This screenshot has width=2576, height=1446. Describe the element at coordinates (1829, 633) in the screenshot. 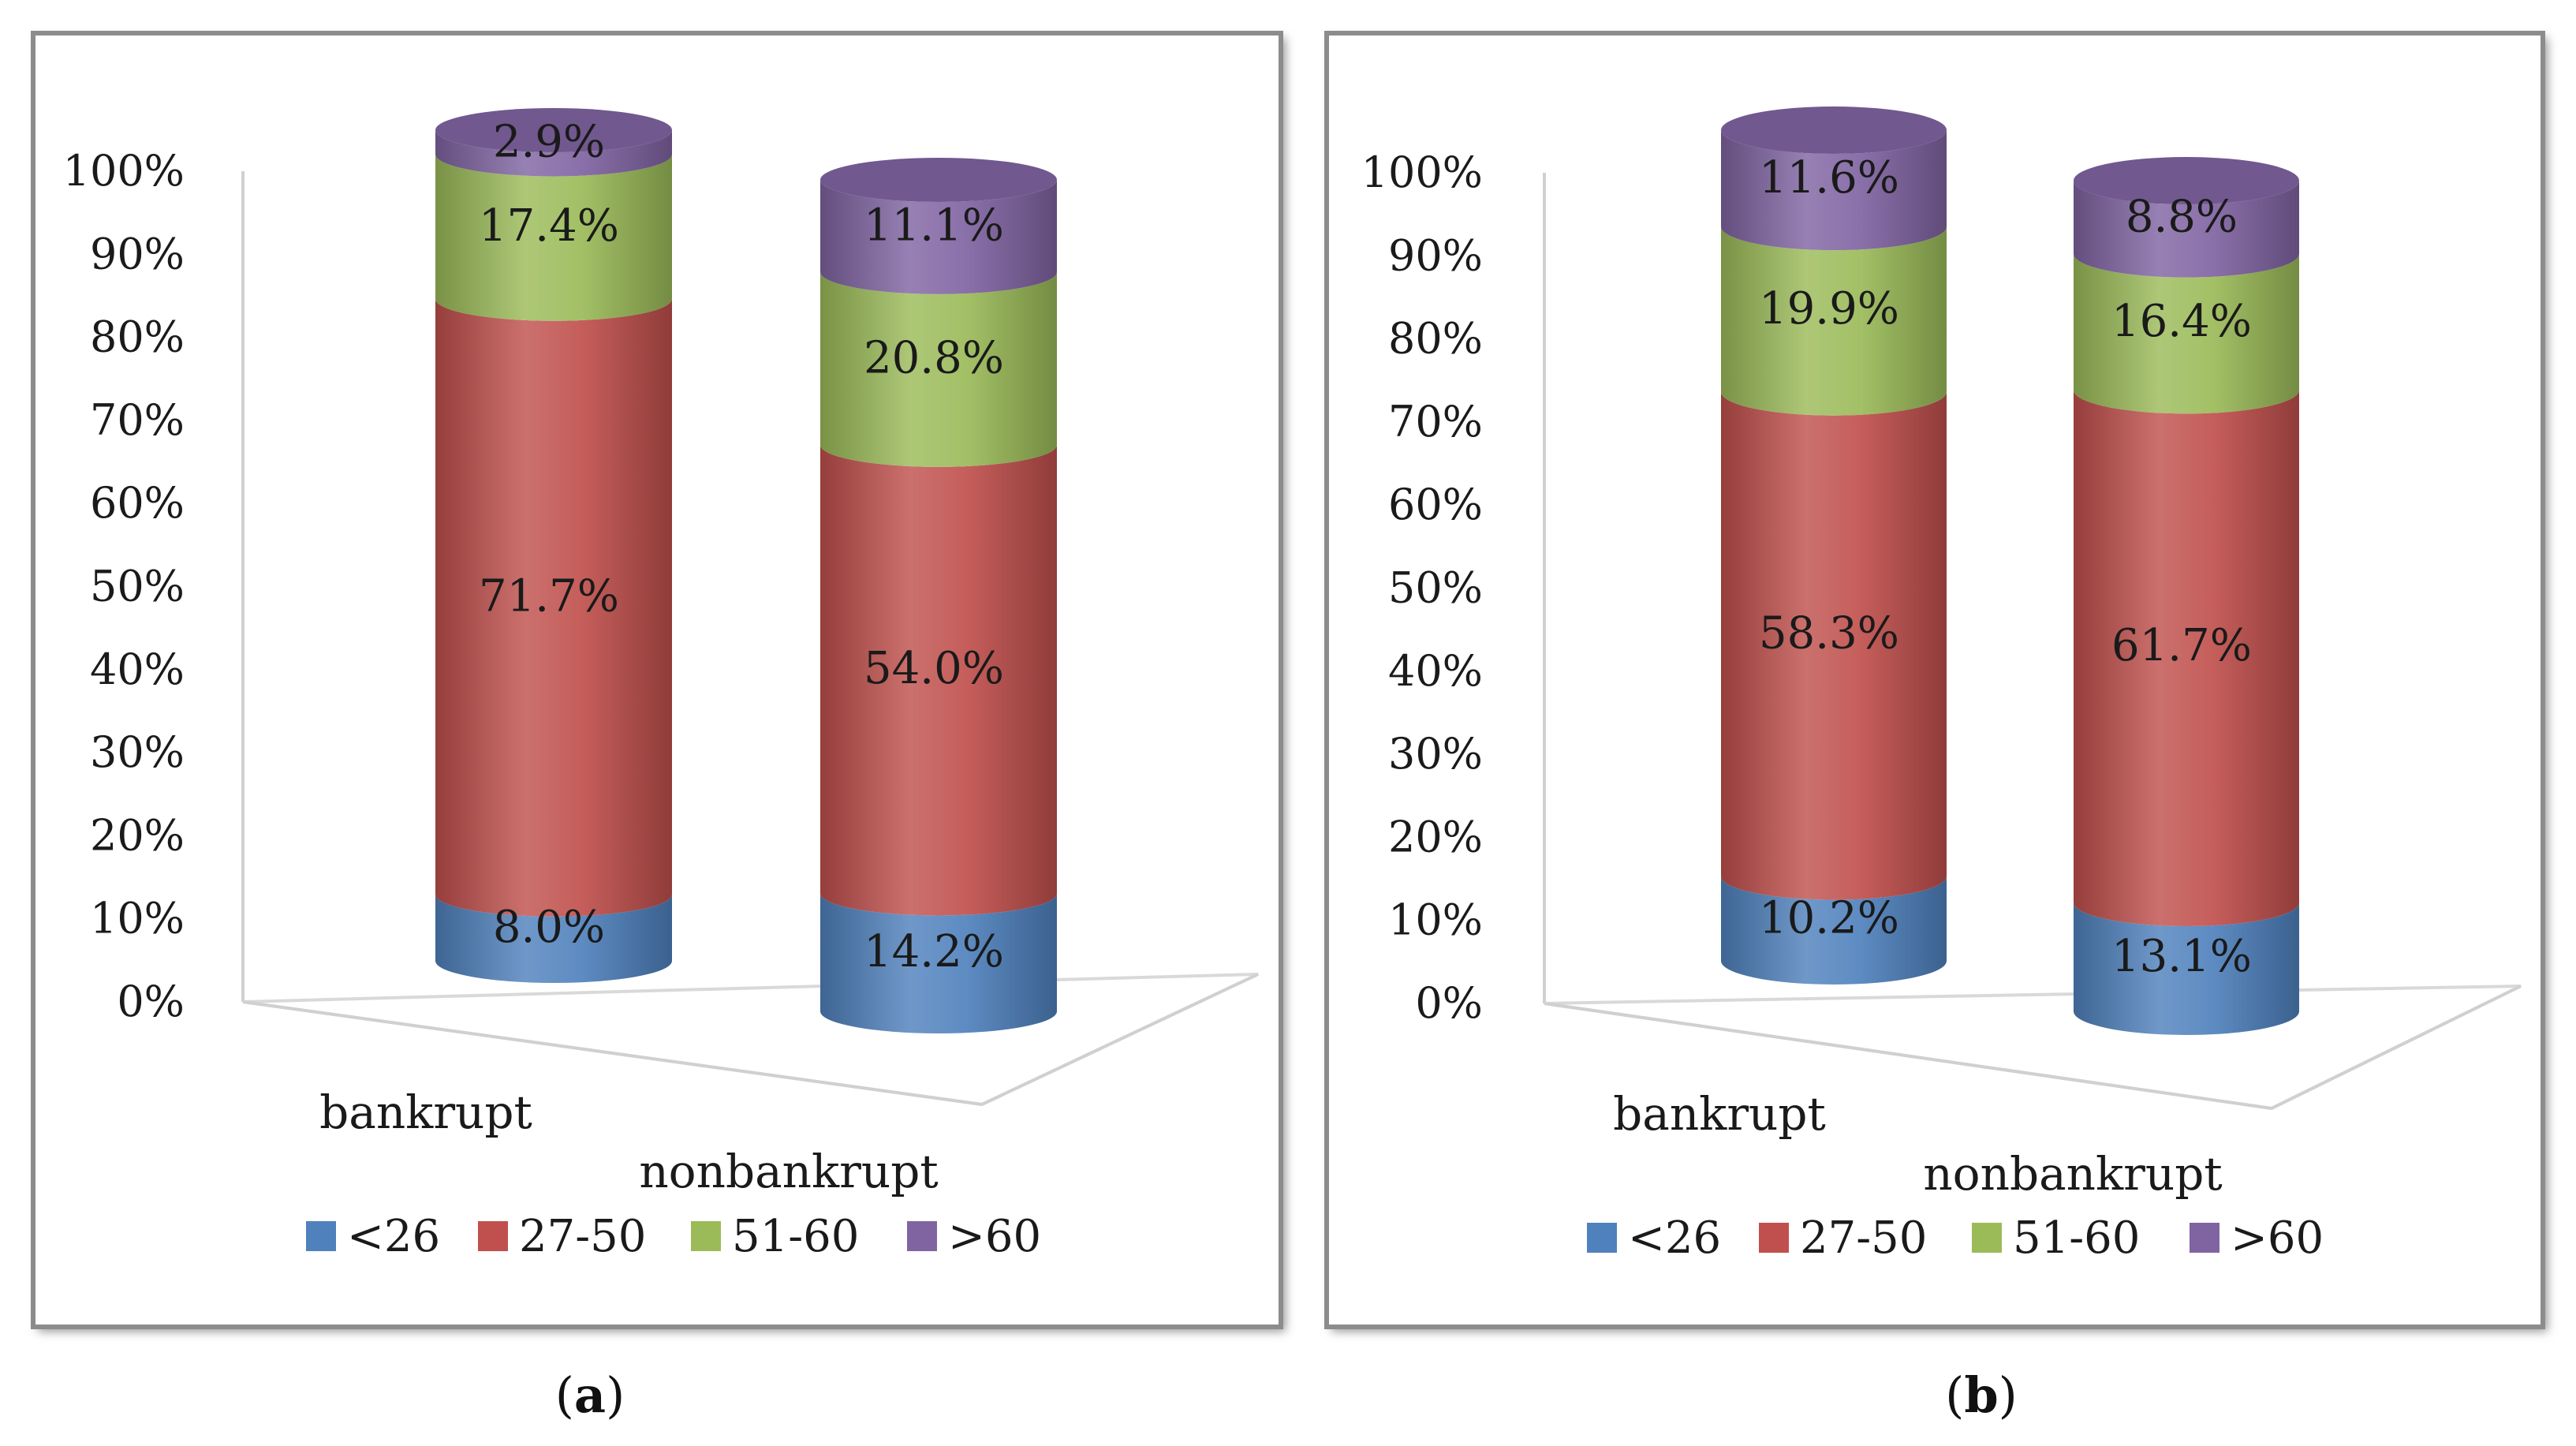

I see `data-label: 58.3%` at that location.